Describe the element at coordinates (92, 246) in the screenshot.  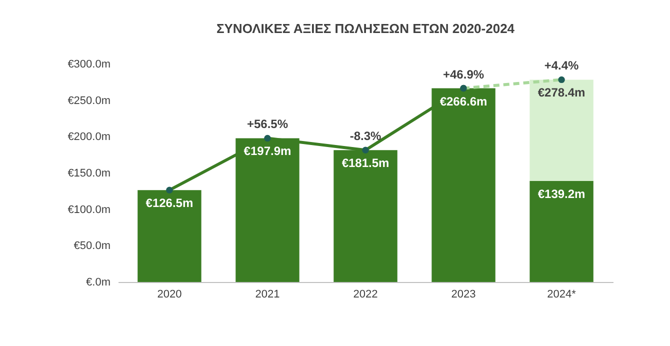
I see `y-tick-label: €50.0m` at that location.